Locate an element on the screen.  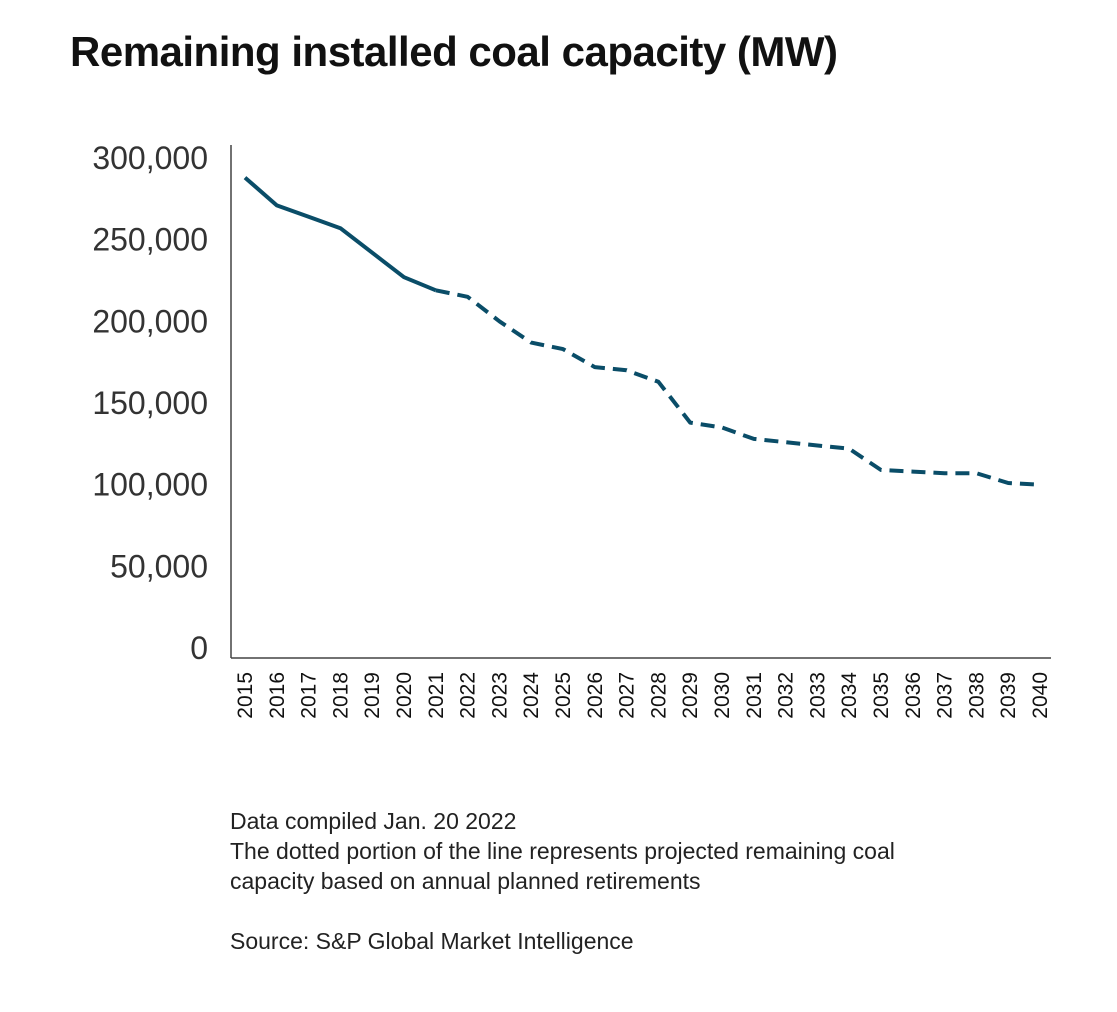
series-line-historical is located at coordinates (340, 234).